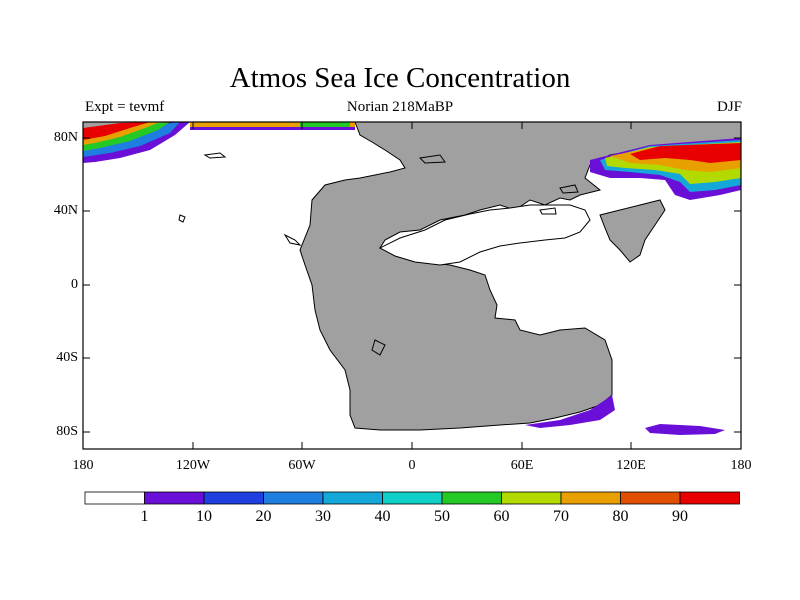 This screenshot has width=800, height=600. Describe the element at coordinates (442, 516) in the screenshot. I see `colorbar-label: 50` at that location.